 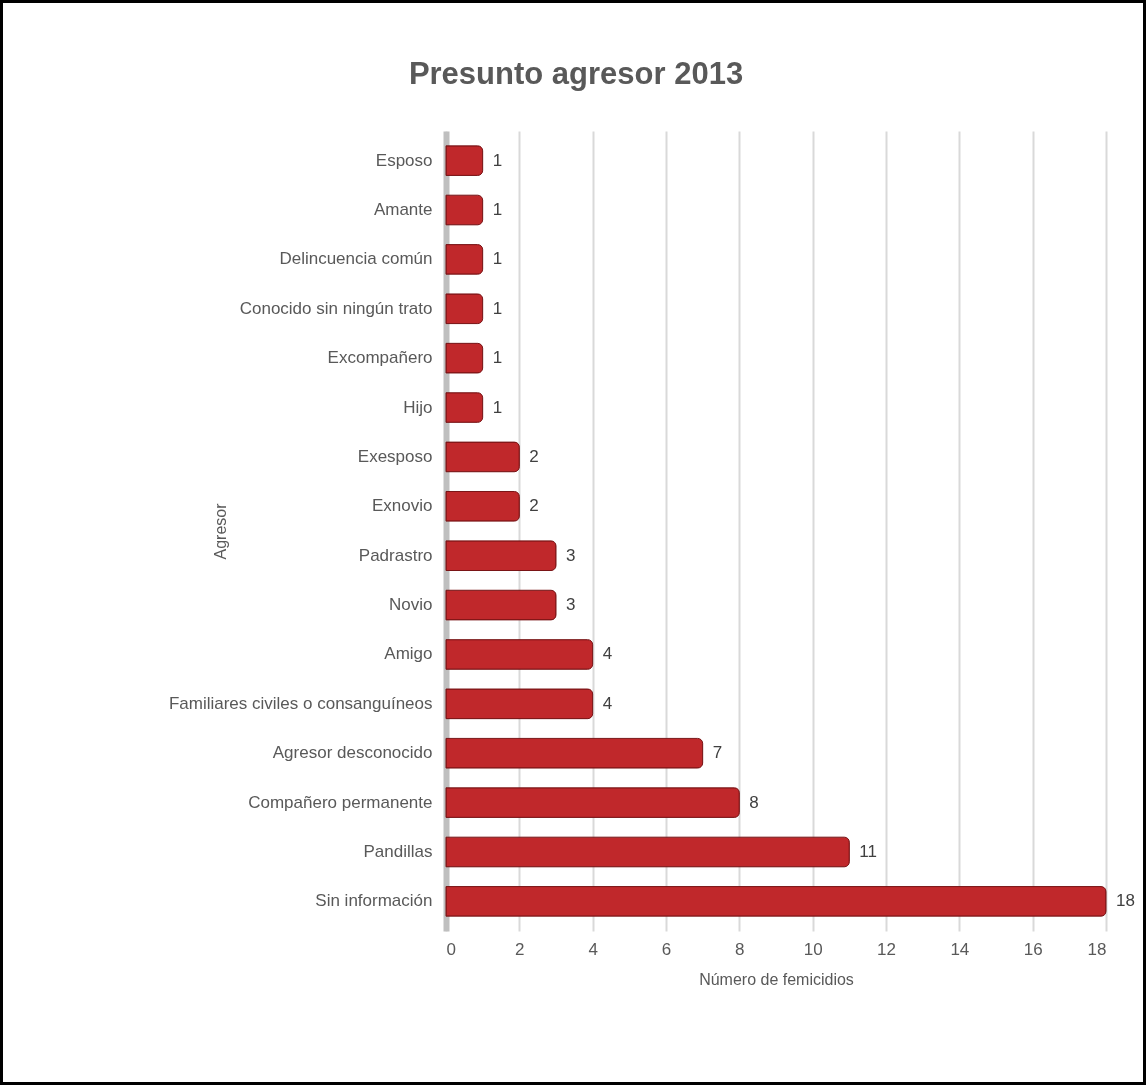 What do you see at coordinates (402, 506) in the screenshot?
I see `y-tick-label: Exnovio` at bounding box center [402, 506].